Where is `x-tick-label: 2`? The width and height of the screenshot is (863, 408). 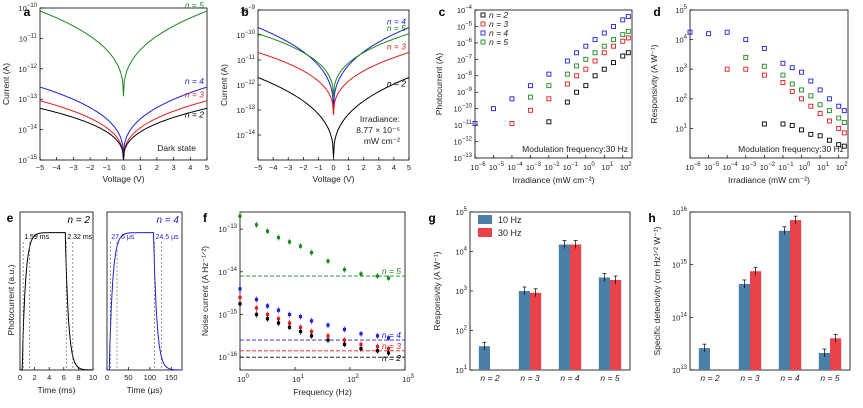 x-tick-label: 2 is located at coordinates (157, 167).